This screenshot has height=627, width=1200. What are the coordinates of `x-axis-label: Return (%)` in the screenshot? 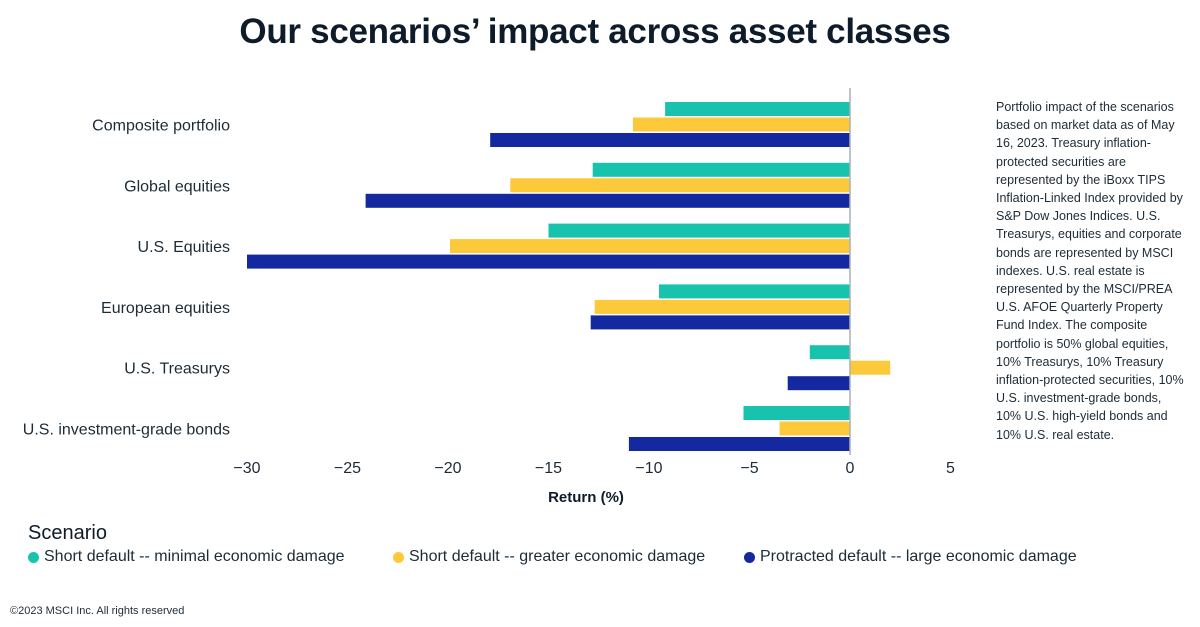 It's located at (586, 497).